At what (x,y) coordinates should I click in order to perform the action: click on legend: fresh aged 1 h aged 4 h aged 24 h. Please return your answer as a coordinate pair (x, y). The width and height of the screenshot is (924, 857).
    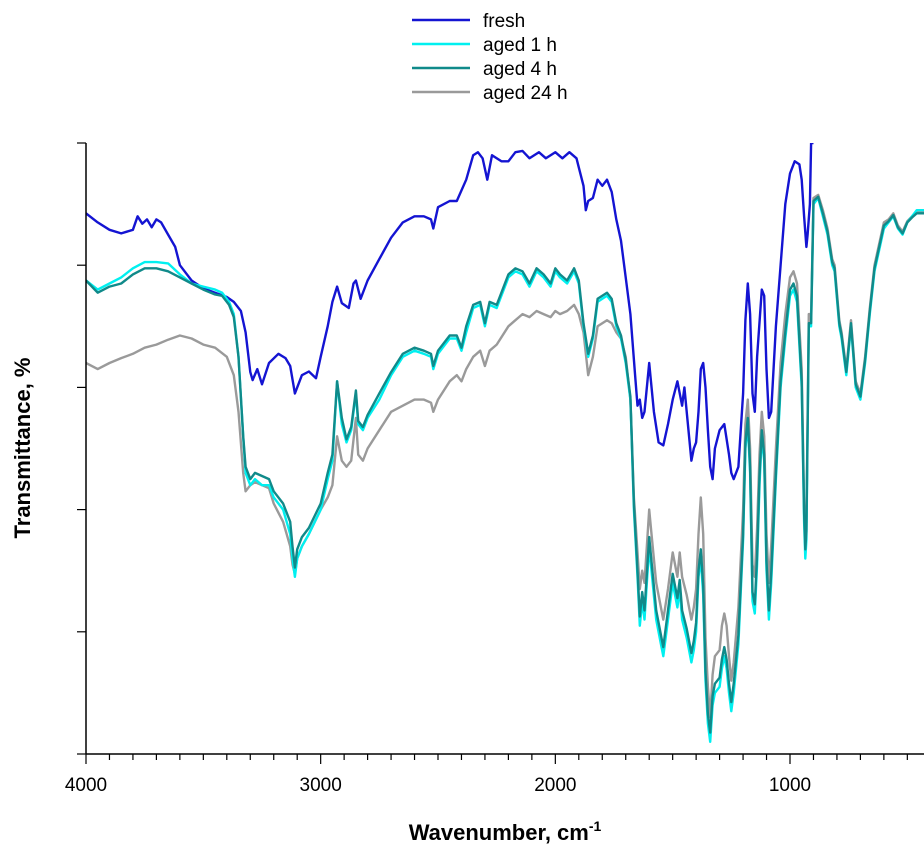
    Looking at the image, I should click on (490, 57).